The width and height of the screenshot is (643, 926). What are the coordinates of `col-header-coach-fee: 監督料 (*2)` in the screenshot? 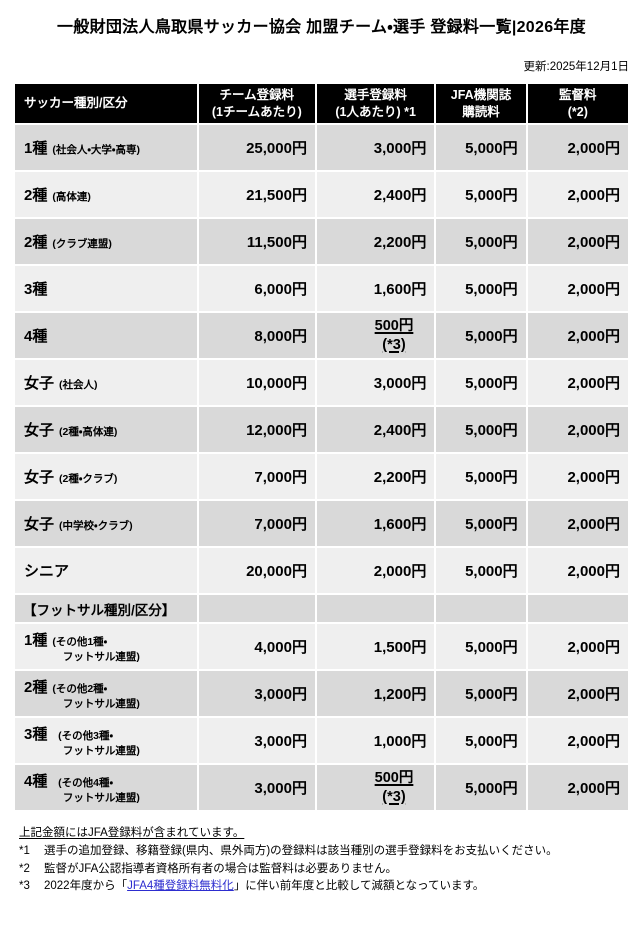 It's located at (577, 103).